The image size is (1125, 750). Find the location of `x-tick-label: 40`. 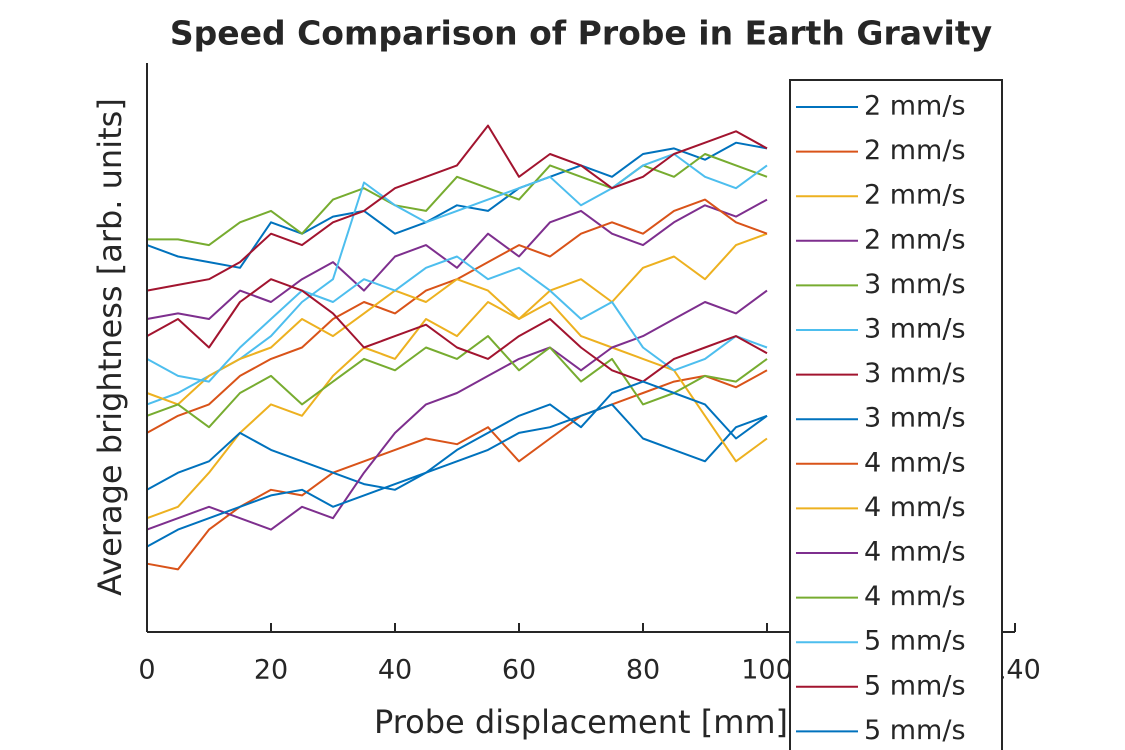

x-tick-label: 40 is located at coordinates (395, 670).